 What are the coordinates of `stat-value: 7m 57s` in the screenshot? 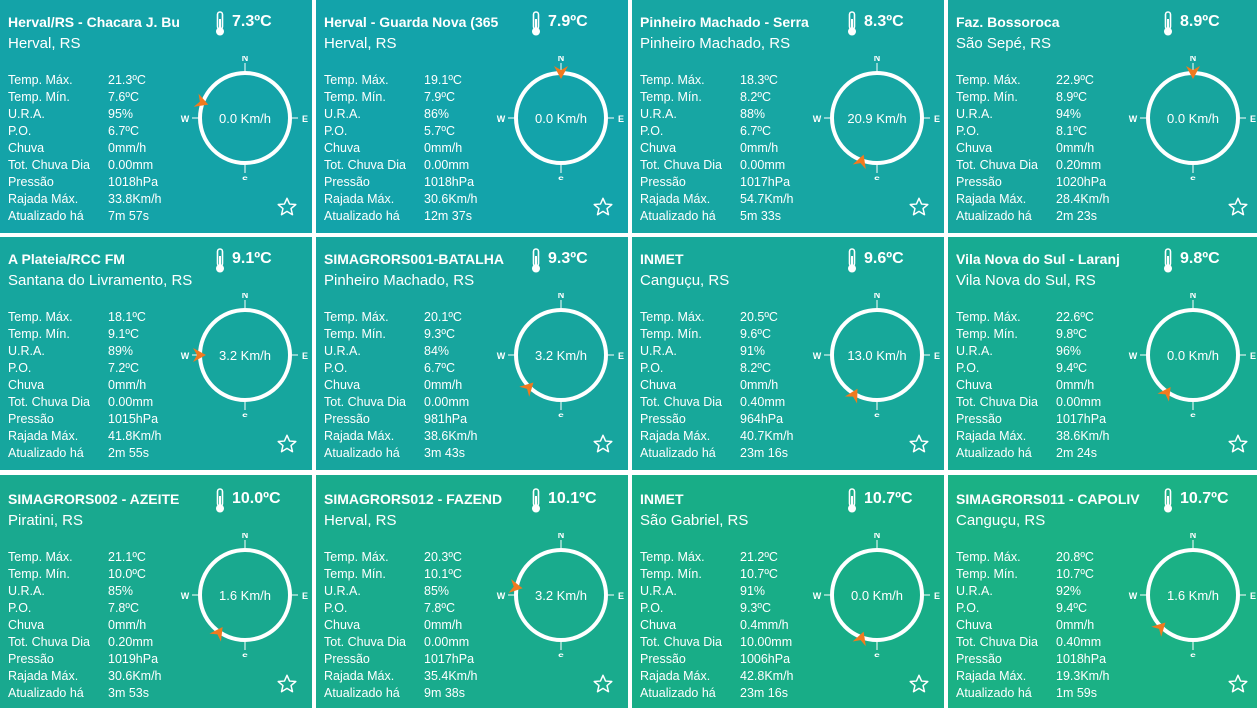 It's located at (128, 216).